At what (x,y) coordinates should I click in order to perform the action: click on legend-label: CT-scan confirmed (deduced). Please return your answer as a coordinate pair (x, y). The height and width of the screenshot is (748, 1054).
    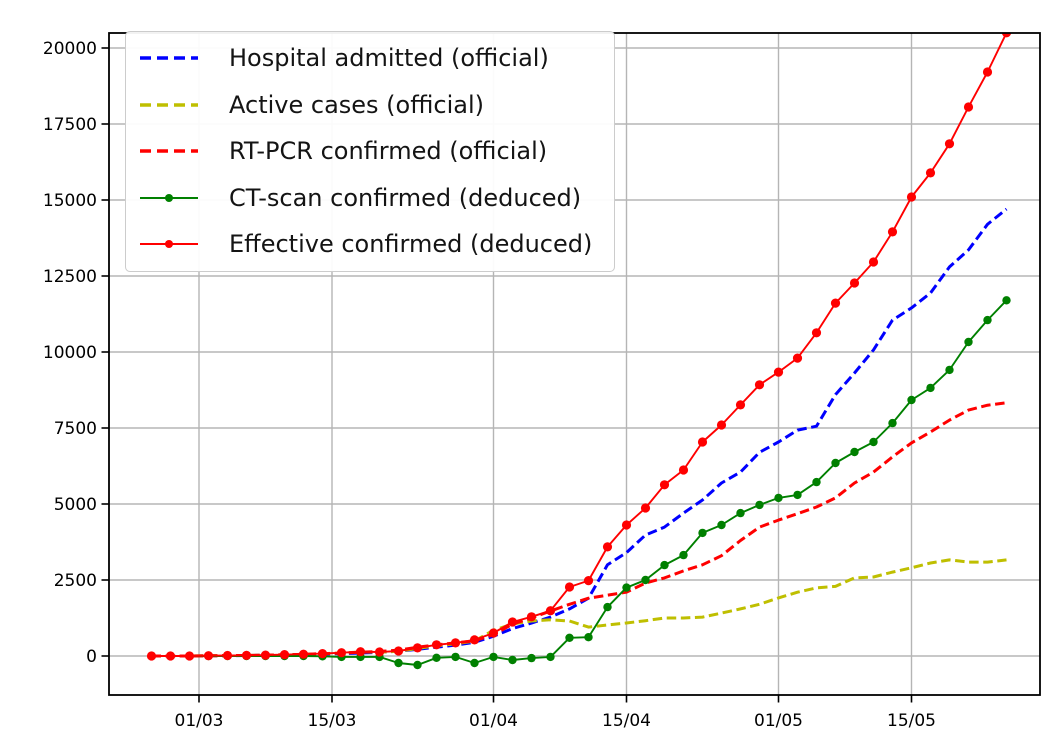
    Looking at the image, I should click on (405, 197).